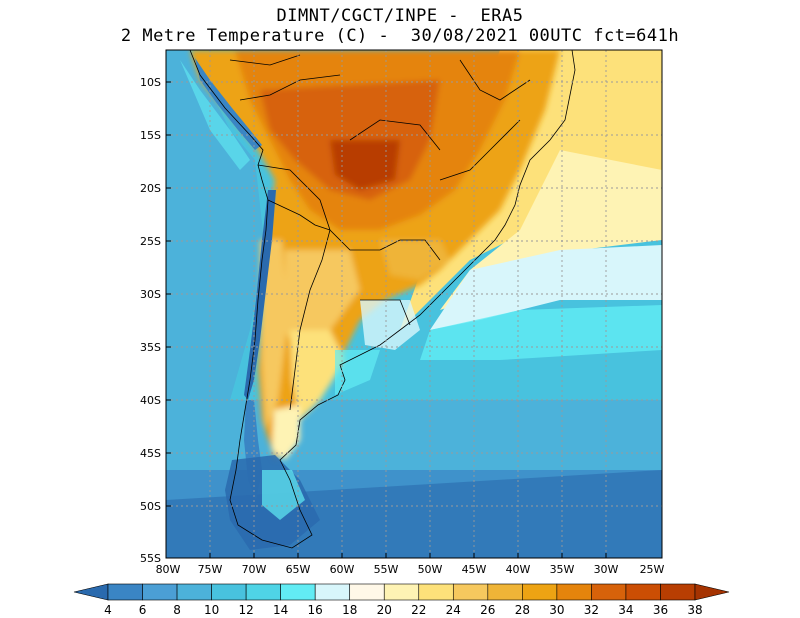  What do you see at coordinates (694, 610) in the screenshot?
I see `colorbar-label: 38` at bounding box center [694, 610].